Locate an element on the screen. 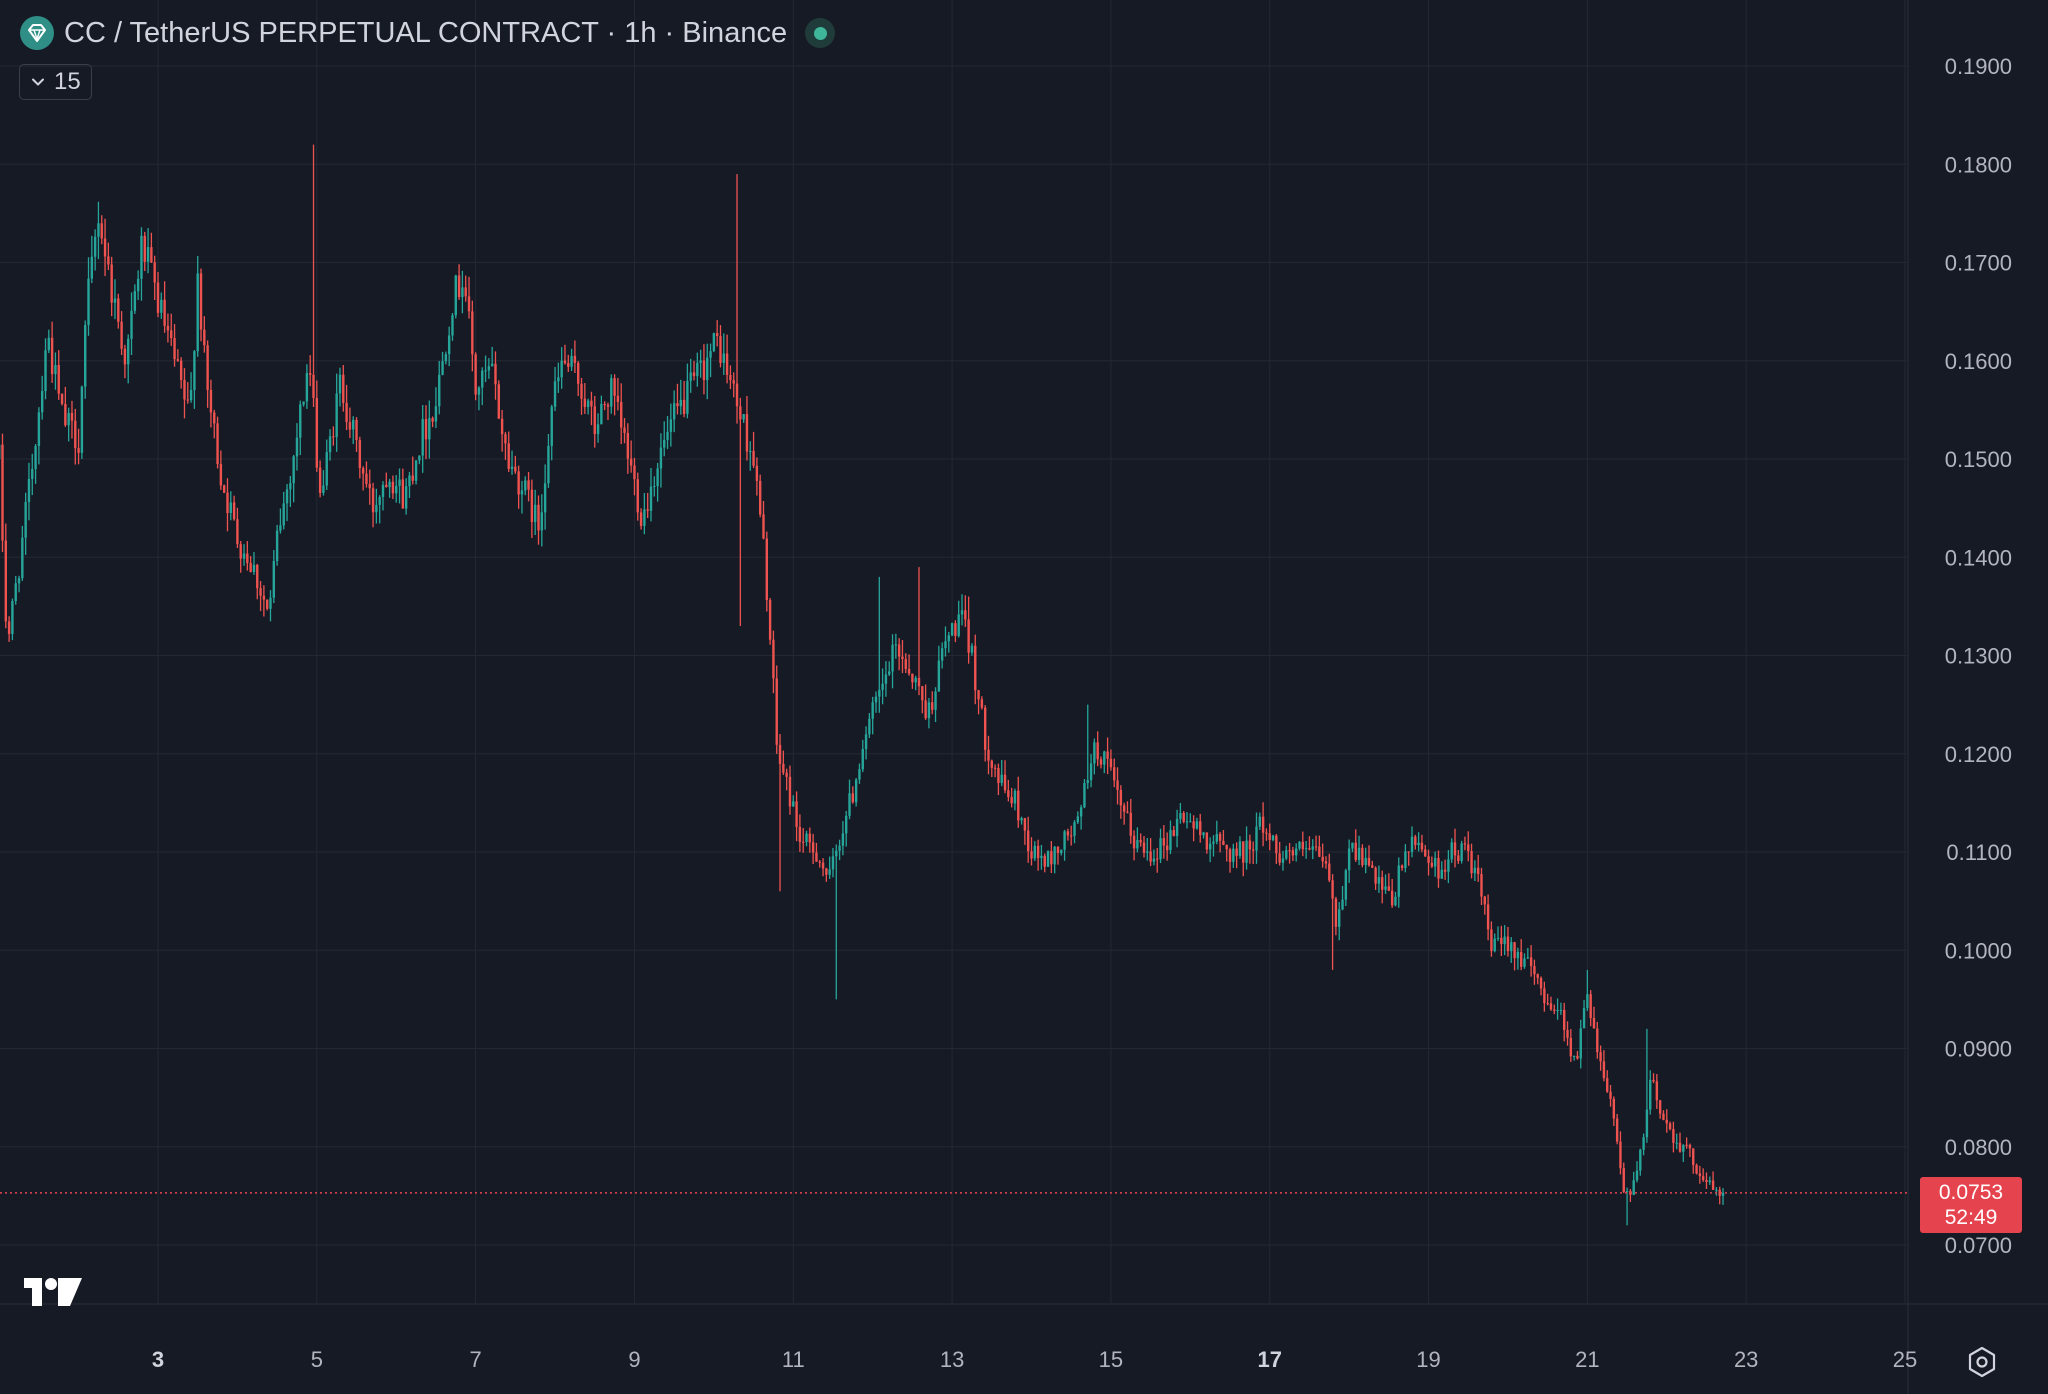 This screenshot has width=2048, height=1394. tradingview-logo-icon is located at coordinates (54, 1294).